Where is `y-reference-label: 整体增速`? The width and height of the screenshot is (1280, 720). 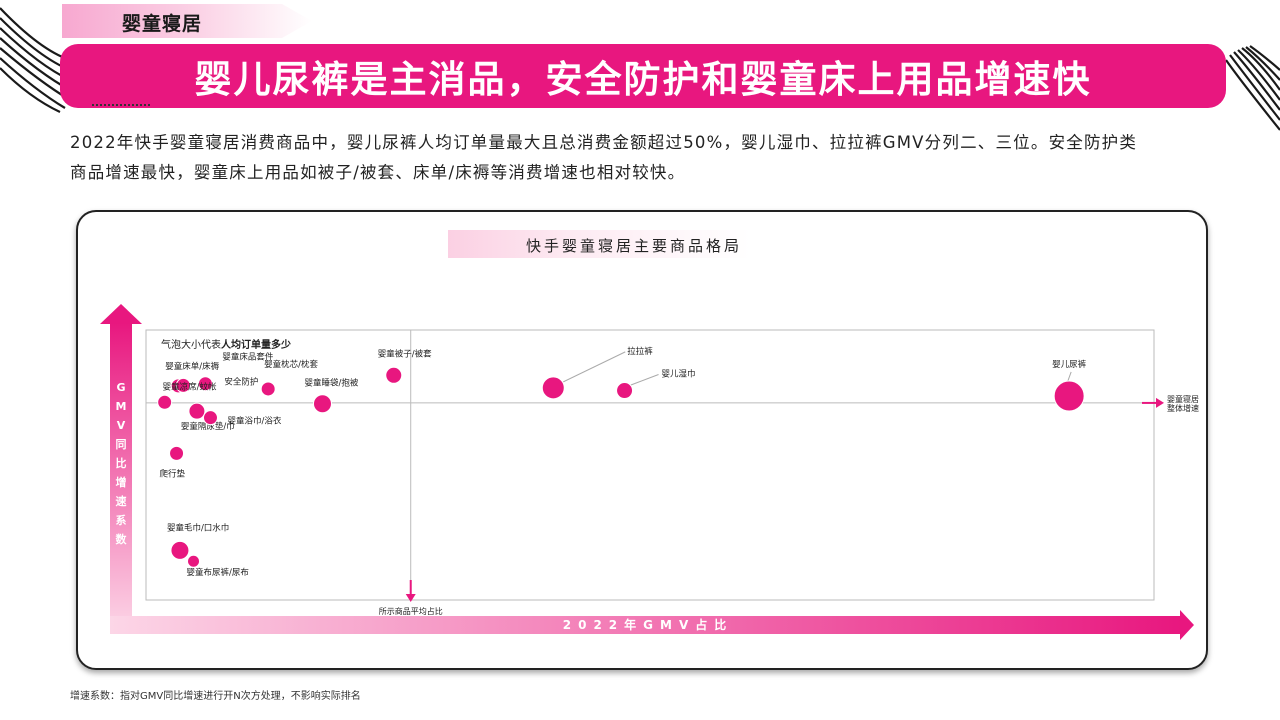
y-reference-label: 整体增速 is located at coordinates (1183, 408).